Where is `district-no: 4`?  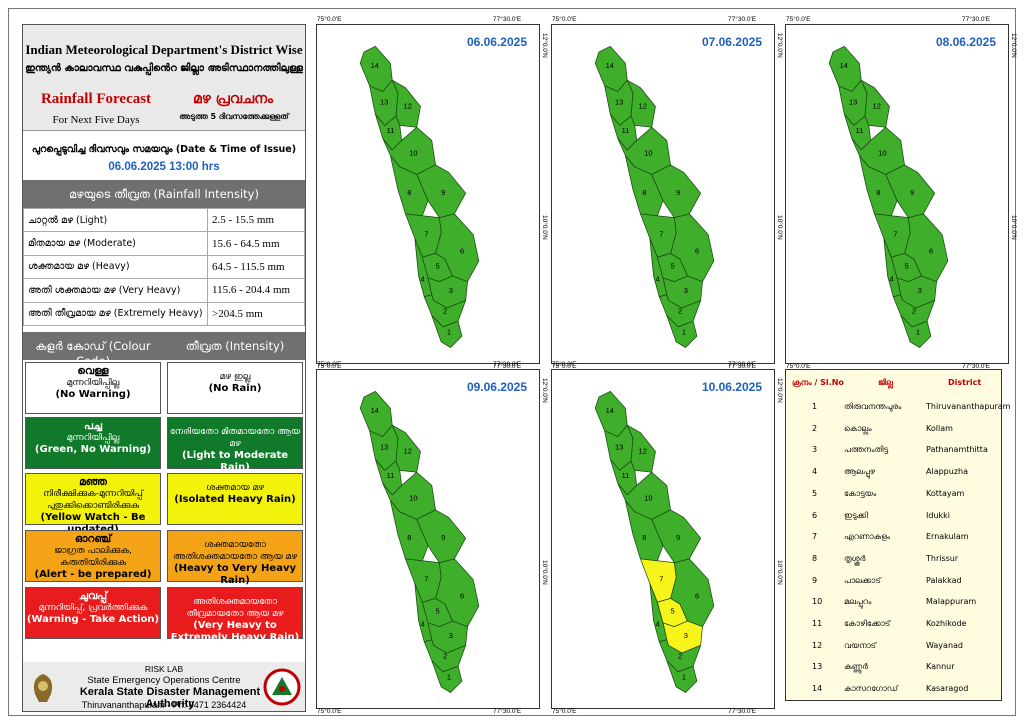
district-no: 4 is located at coordinates (815, 472).